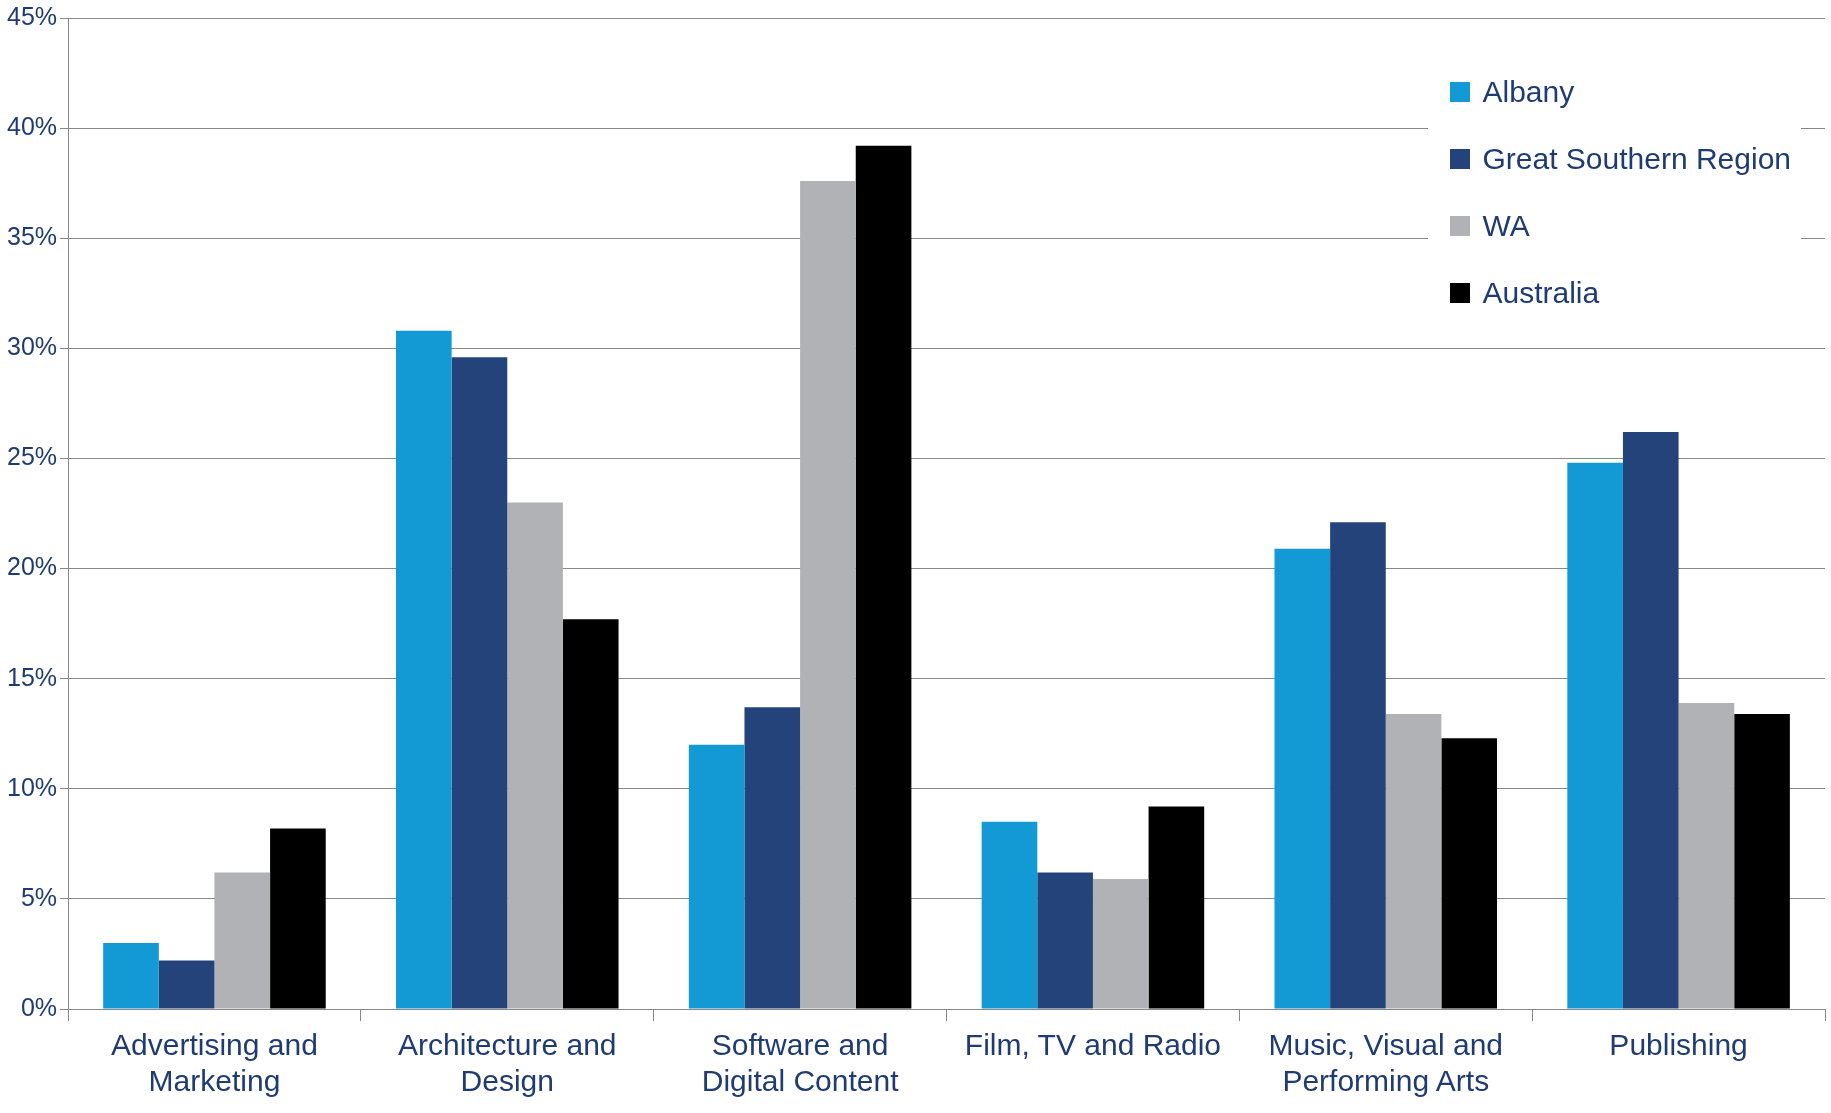 This screenshot has height=1113, width=1831. What do you see at coordinates (32, 676) in the screenshot?
I see `y-tick-label: 15%` at bounding box center [32, 676].